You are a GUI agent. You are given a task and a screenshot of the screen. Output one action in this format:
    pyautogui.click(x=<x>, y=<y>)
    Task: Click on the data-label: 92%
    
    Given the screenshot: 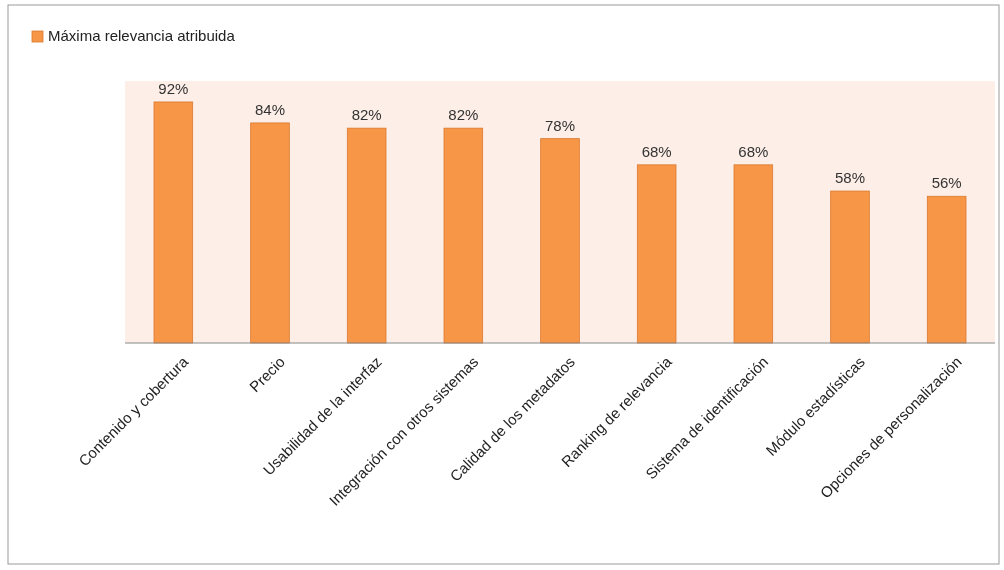 What is the action you would take?
    pyautogui.click(x=173, y=88)
    